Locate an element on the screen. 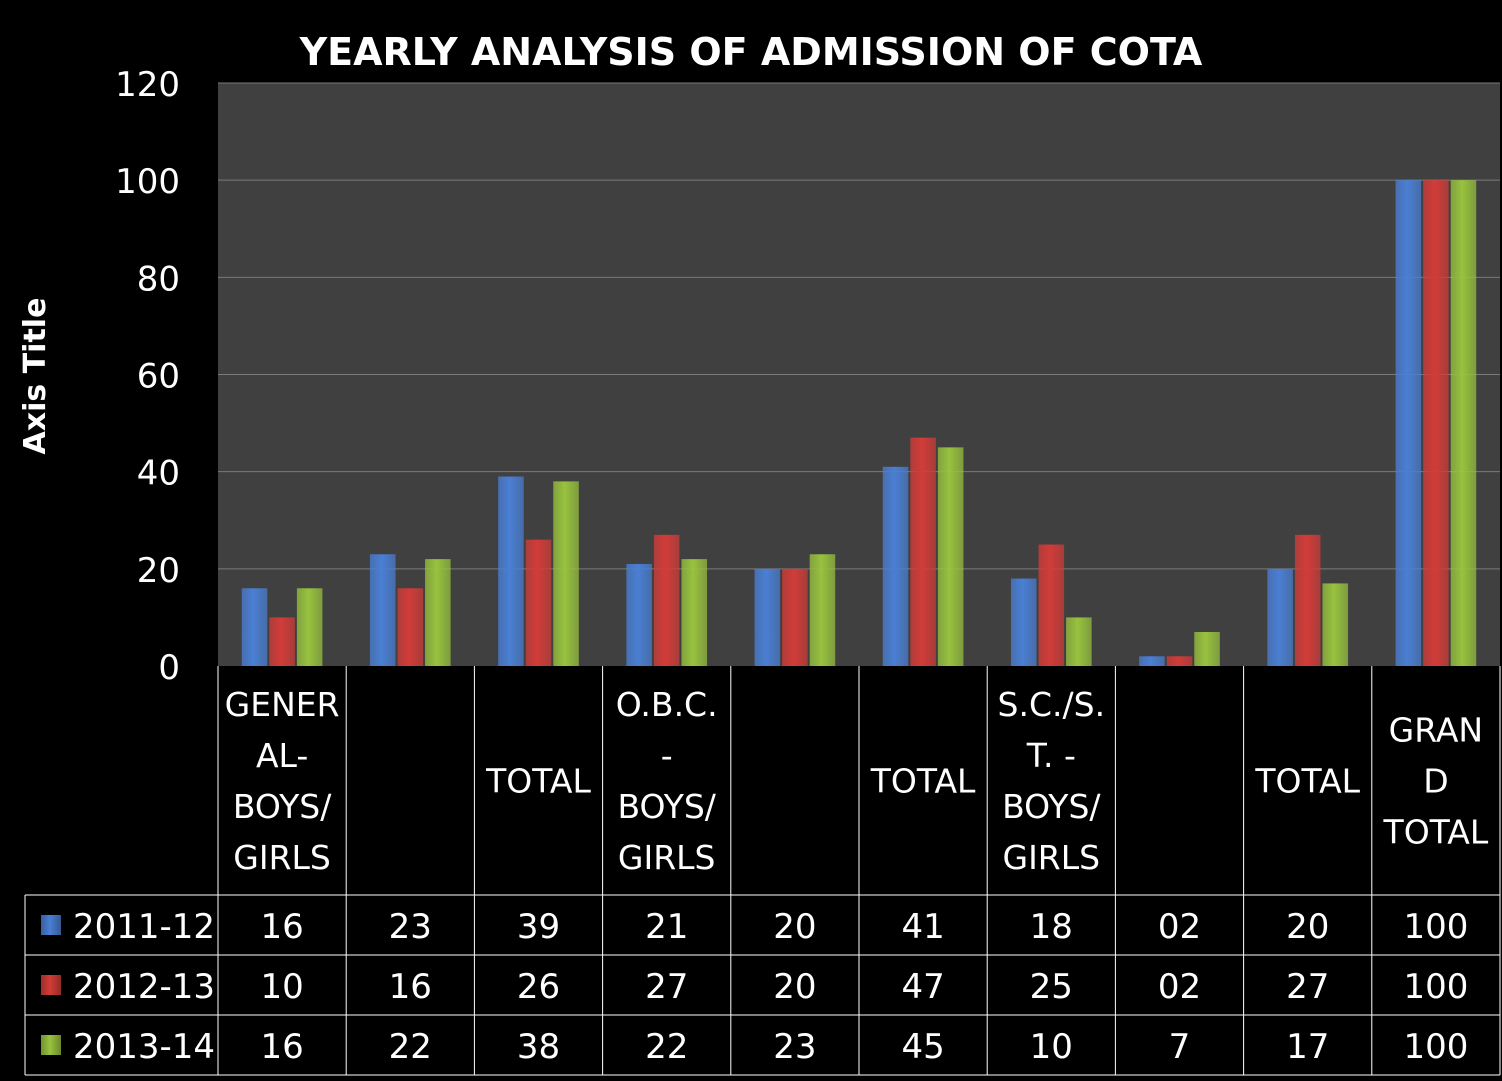 The image size is (1502, 1081). data-table-value: 21 is located at coordinates (666, 927).